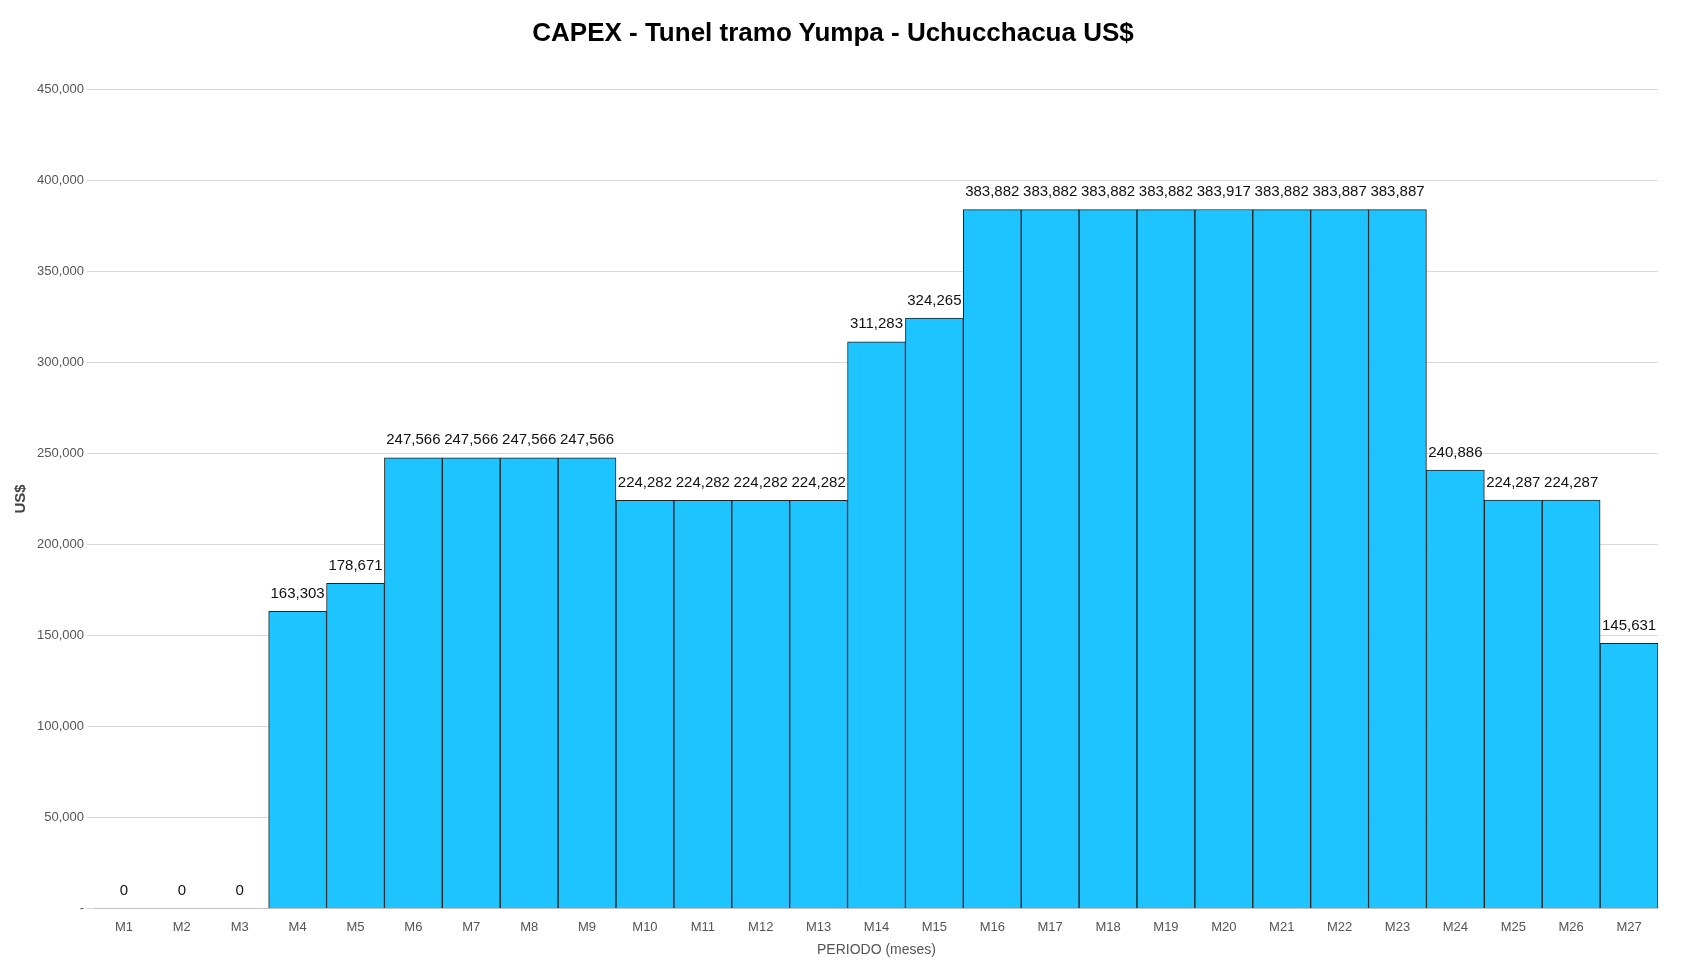 Image resolution: width=1681 pixels, height=979 pixels. What do you see at coordinates (587, 926) in the screenshot?
I see `x-tick-label: M9` at bounding box center [587, 926].